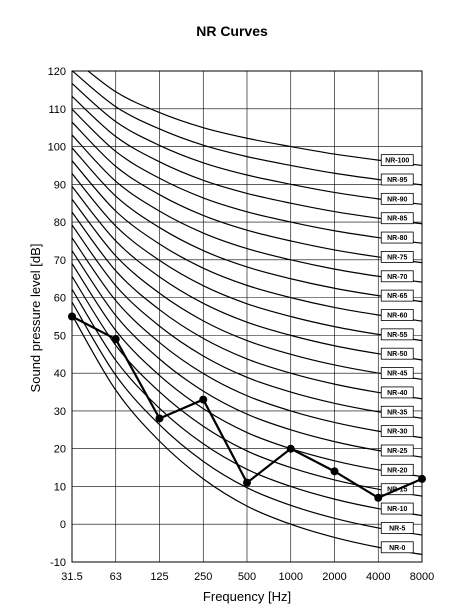 The height and width of the screenshot is (616, 455). Describe the element at coordinates (60, 299) in the screenshot. I see `y-tick-label: 60` at that location.